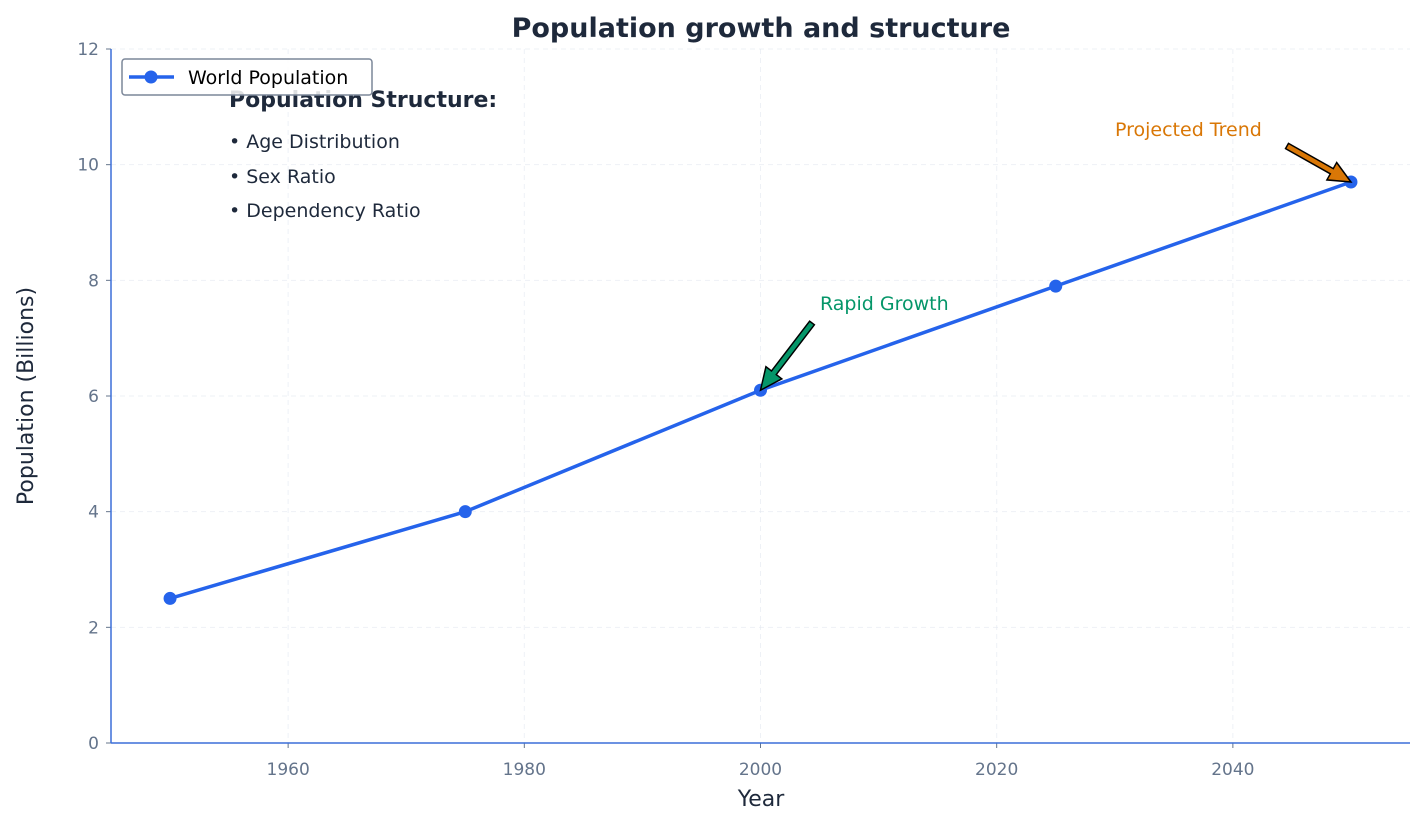 This screenshot has height=829, width=1425. I want to click on x-tick-label: 1960, so click(288, 770).